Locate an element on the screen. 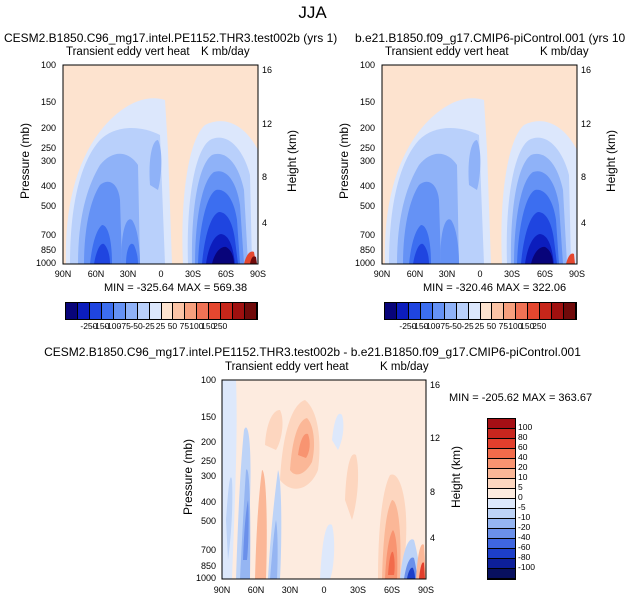  top-right-min-max: MIN = -320.46 MAX = 322.06 is located at coordinates (495, 288).